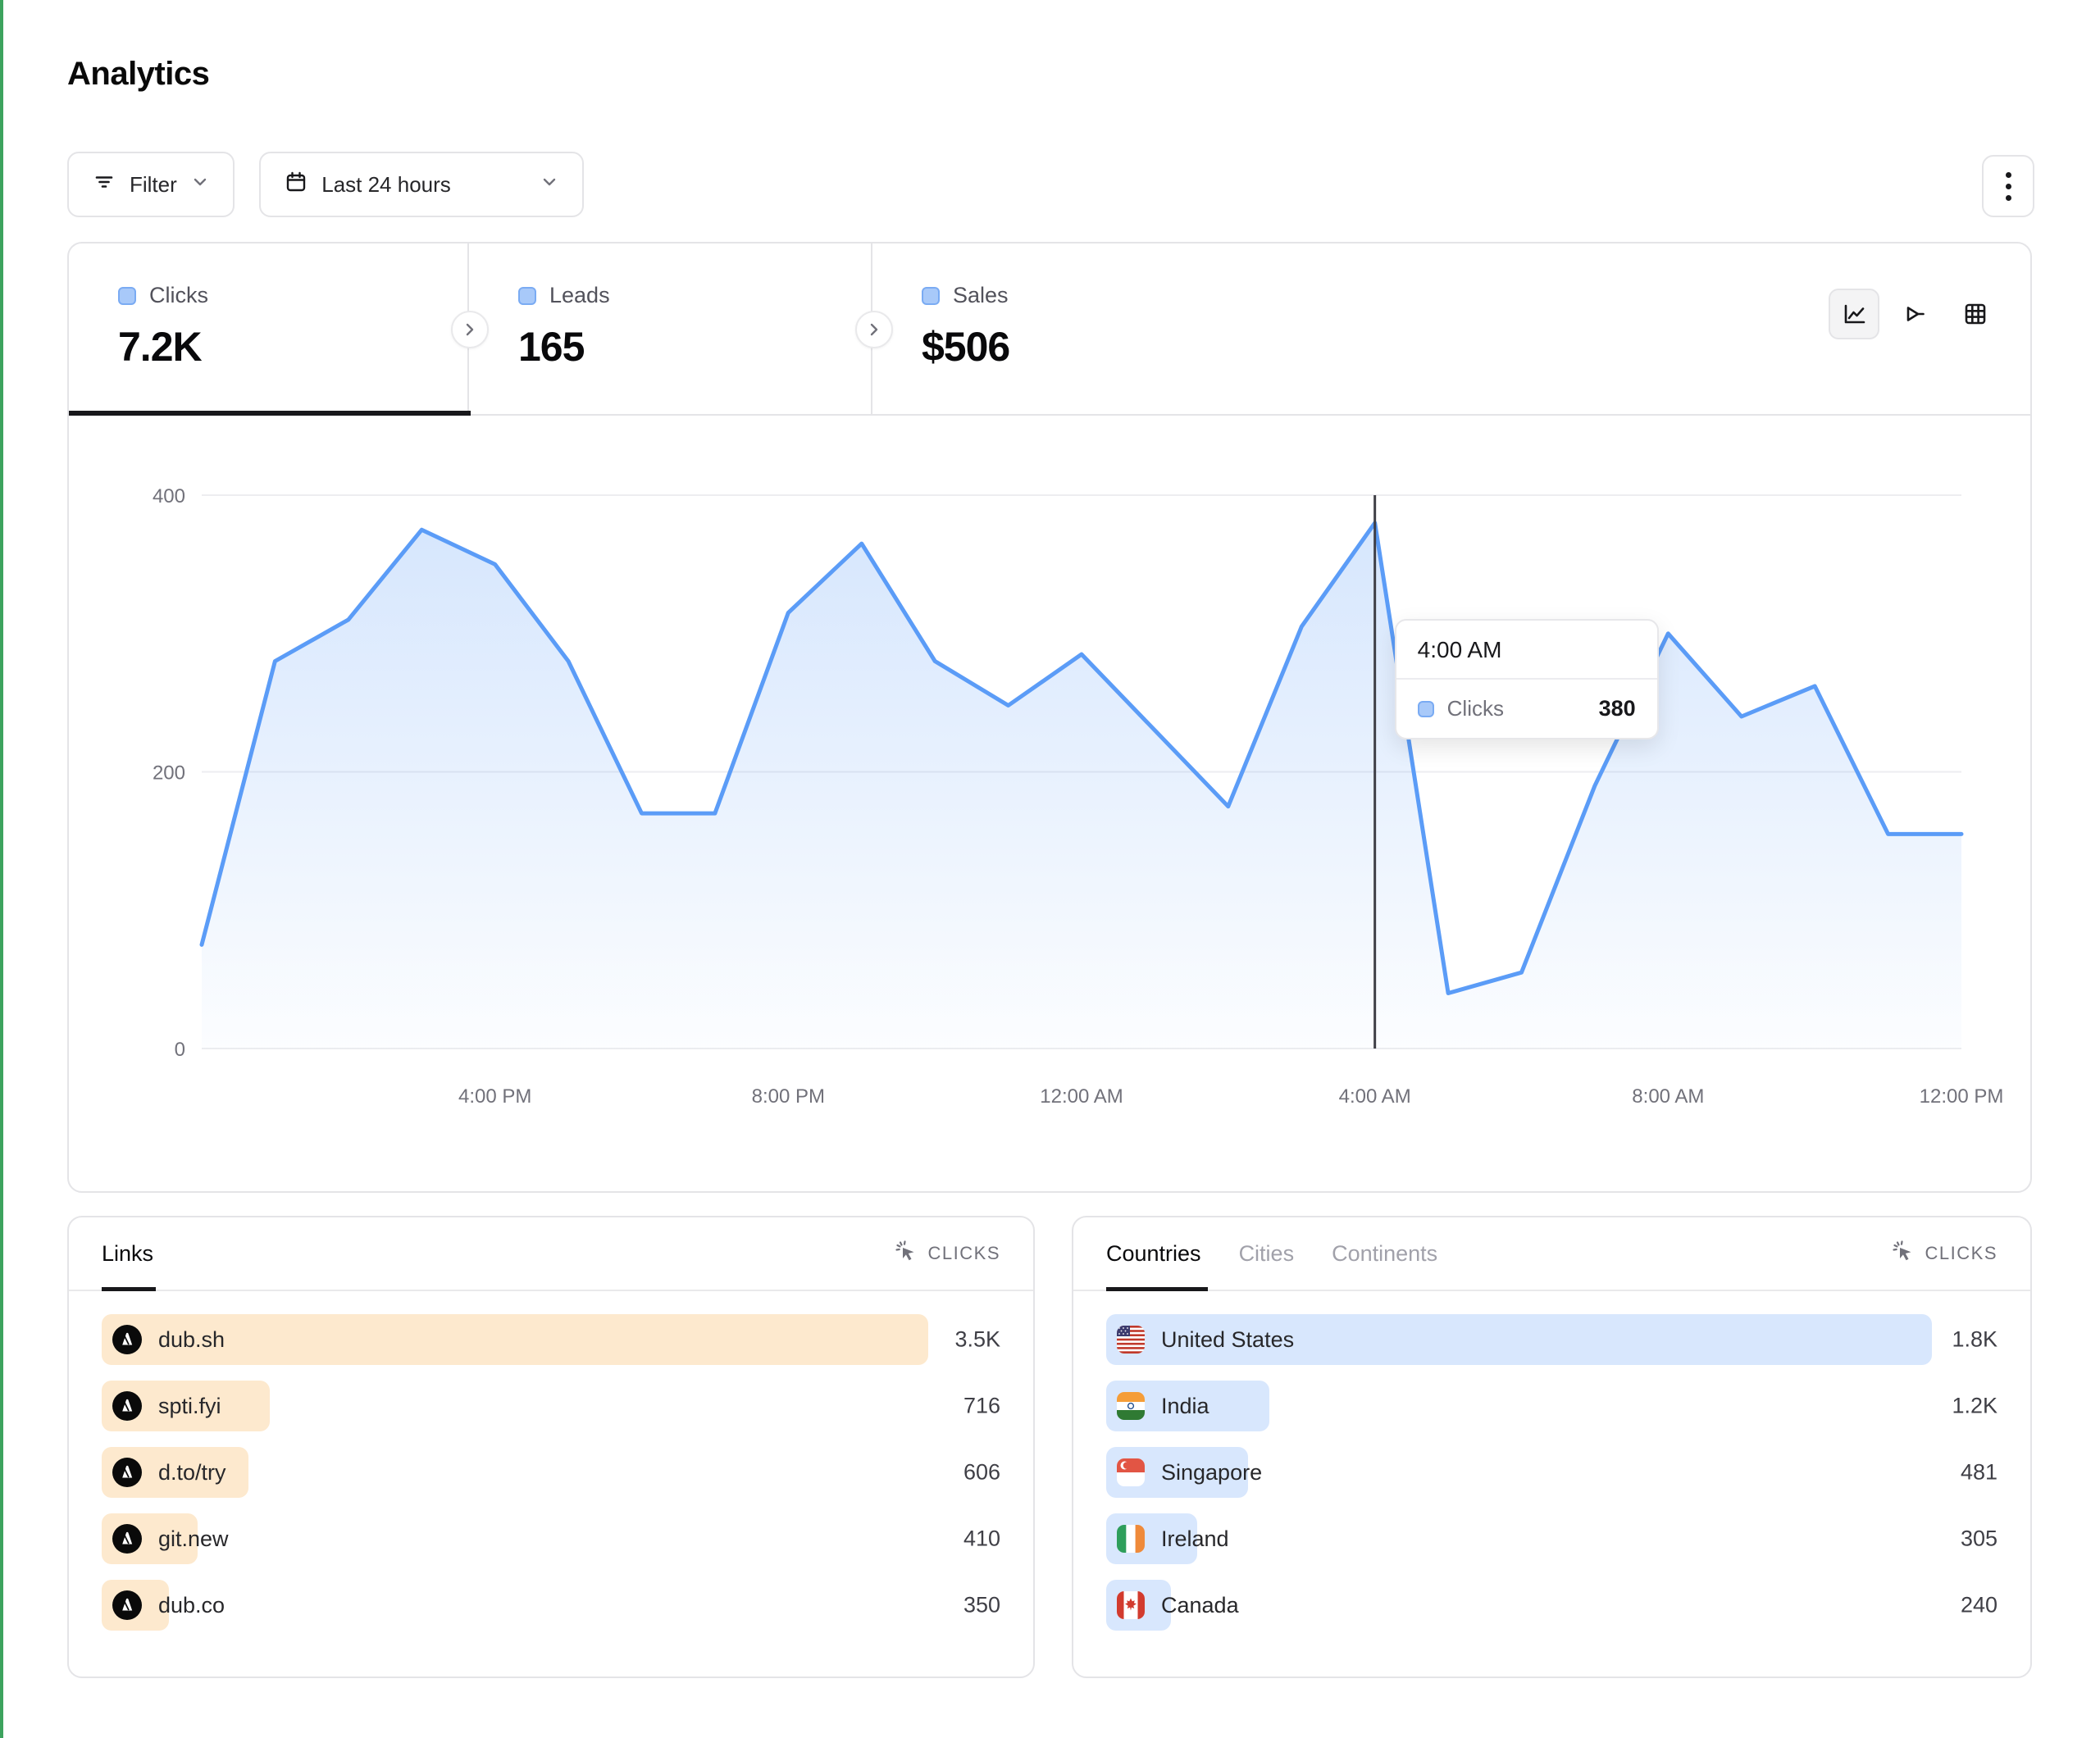 This screenshot has width=2100, height=1738. I want to click on date-range-label: Last 24 hours, so click(386, 184).